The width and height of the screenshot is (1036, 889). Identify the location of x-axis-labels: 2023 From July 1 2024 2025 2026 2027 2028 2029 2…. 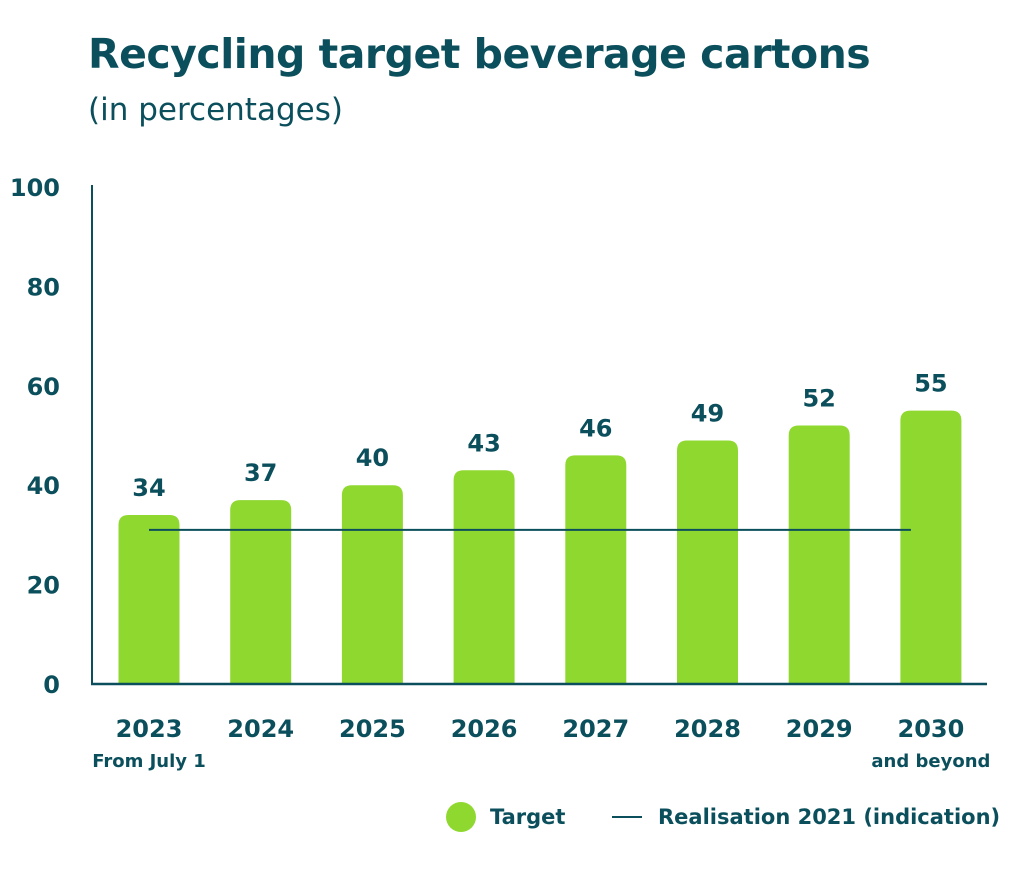
(541, 743).